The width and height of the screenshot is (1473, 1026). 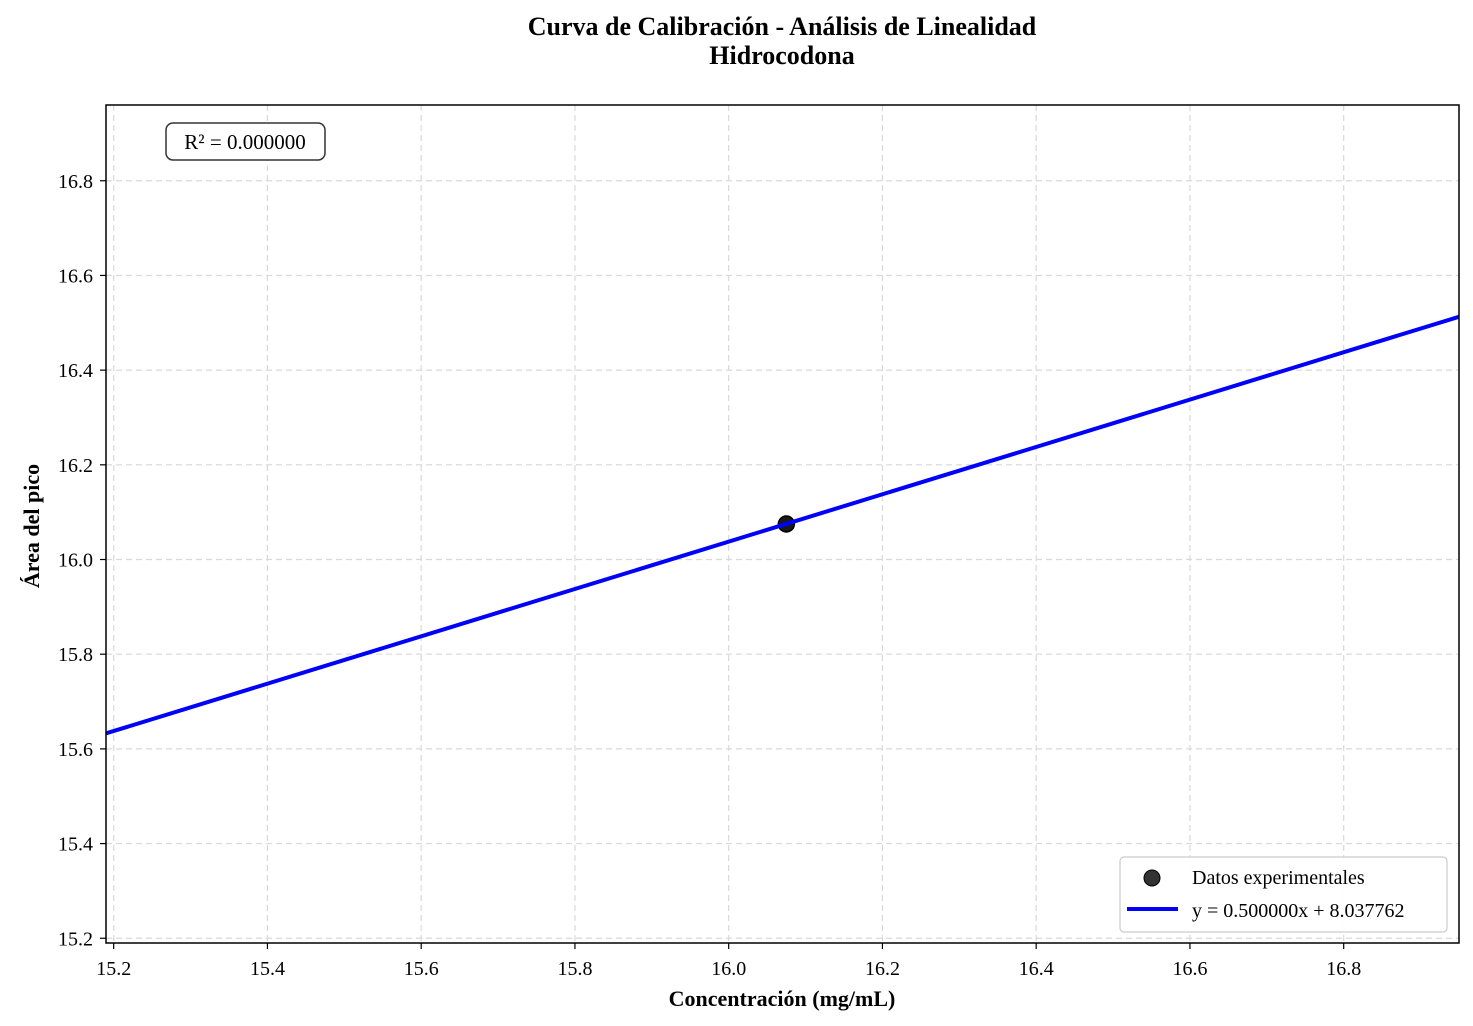 What do you see at coordinates (1343, 969) in the screenshot?
I see `x-tick-label-8: 16.8` at bounding box center [1343, 969].